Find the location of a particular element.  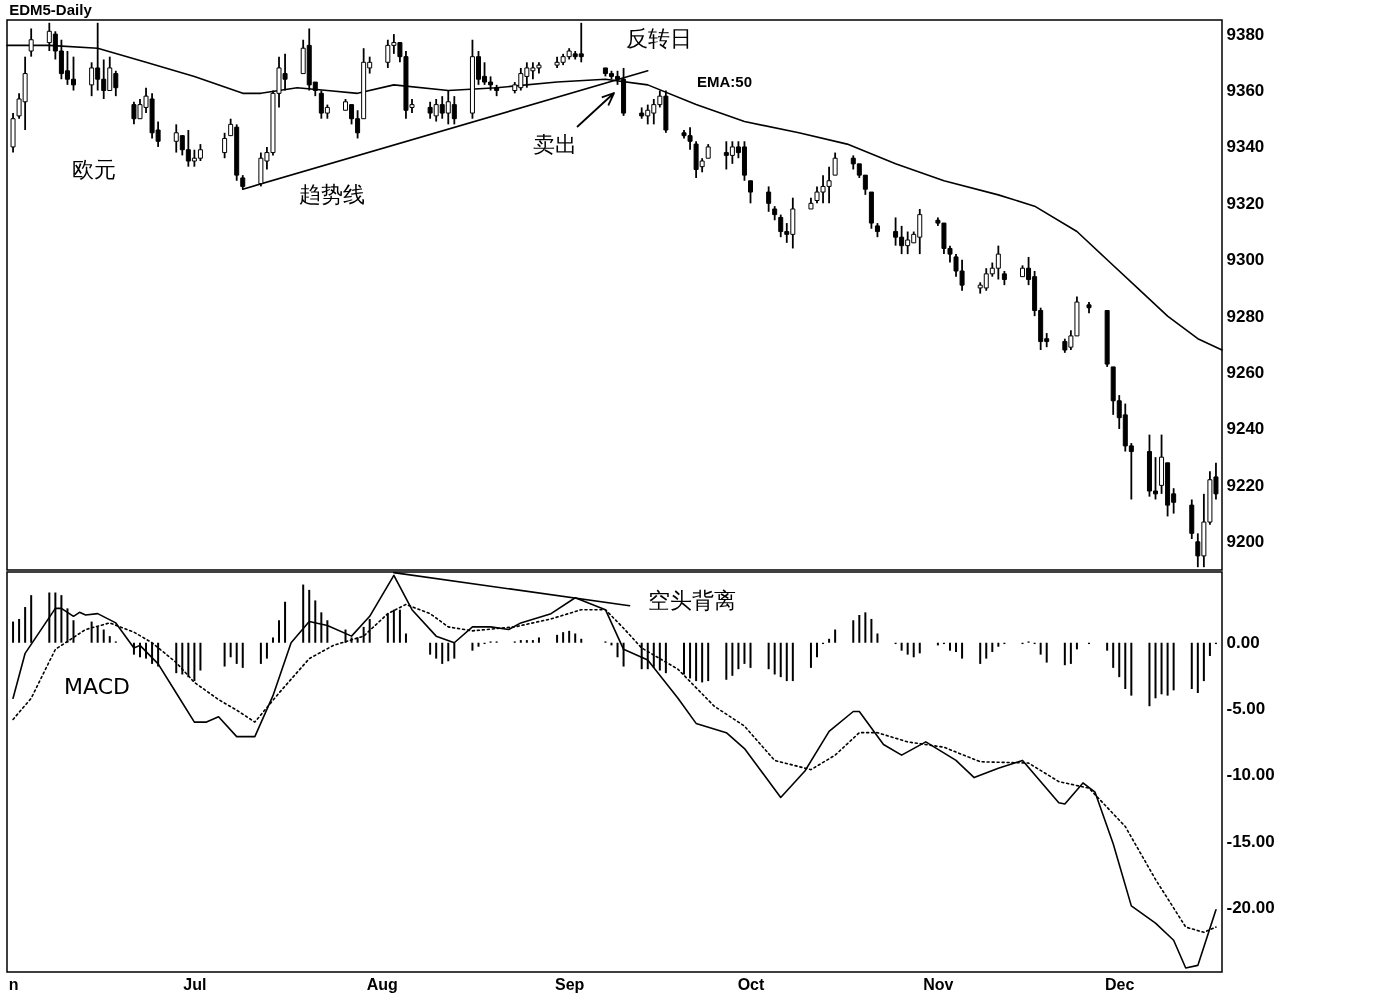

x-tick-label: Sep is located at coordinates (569, 984).